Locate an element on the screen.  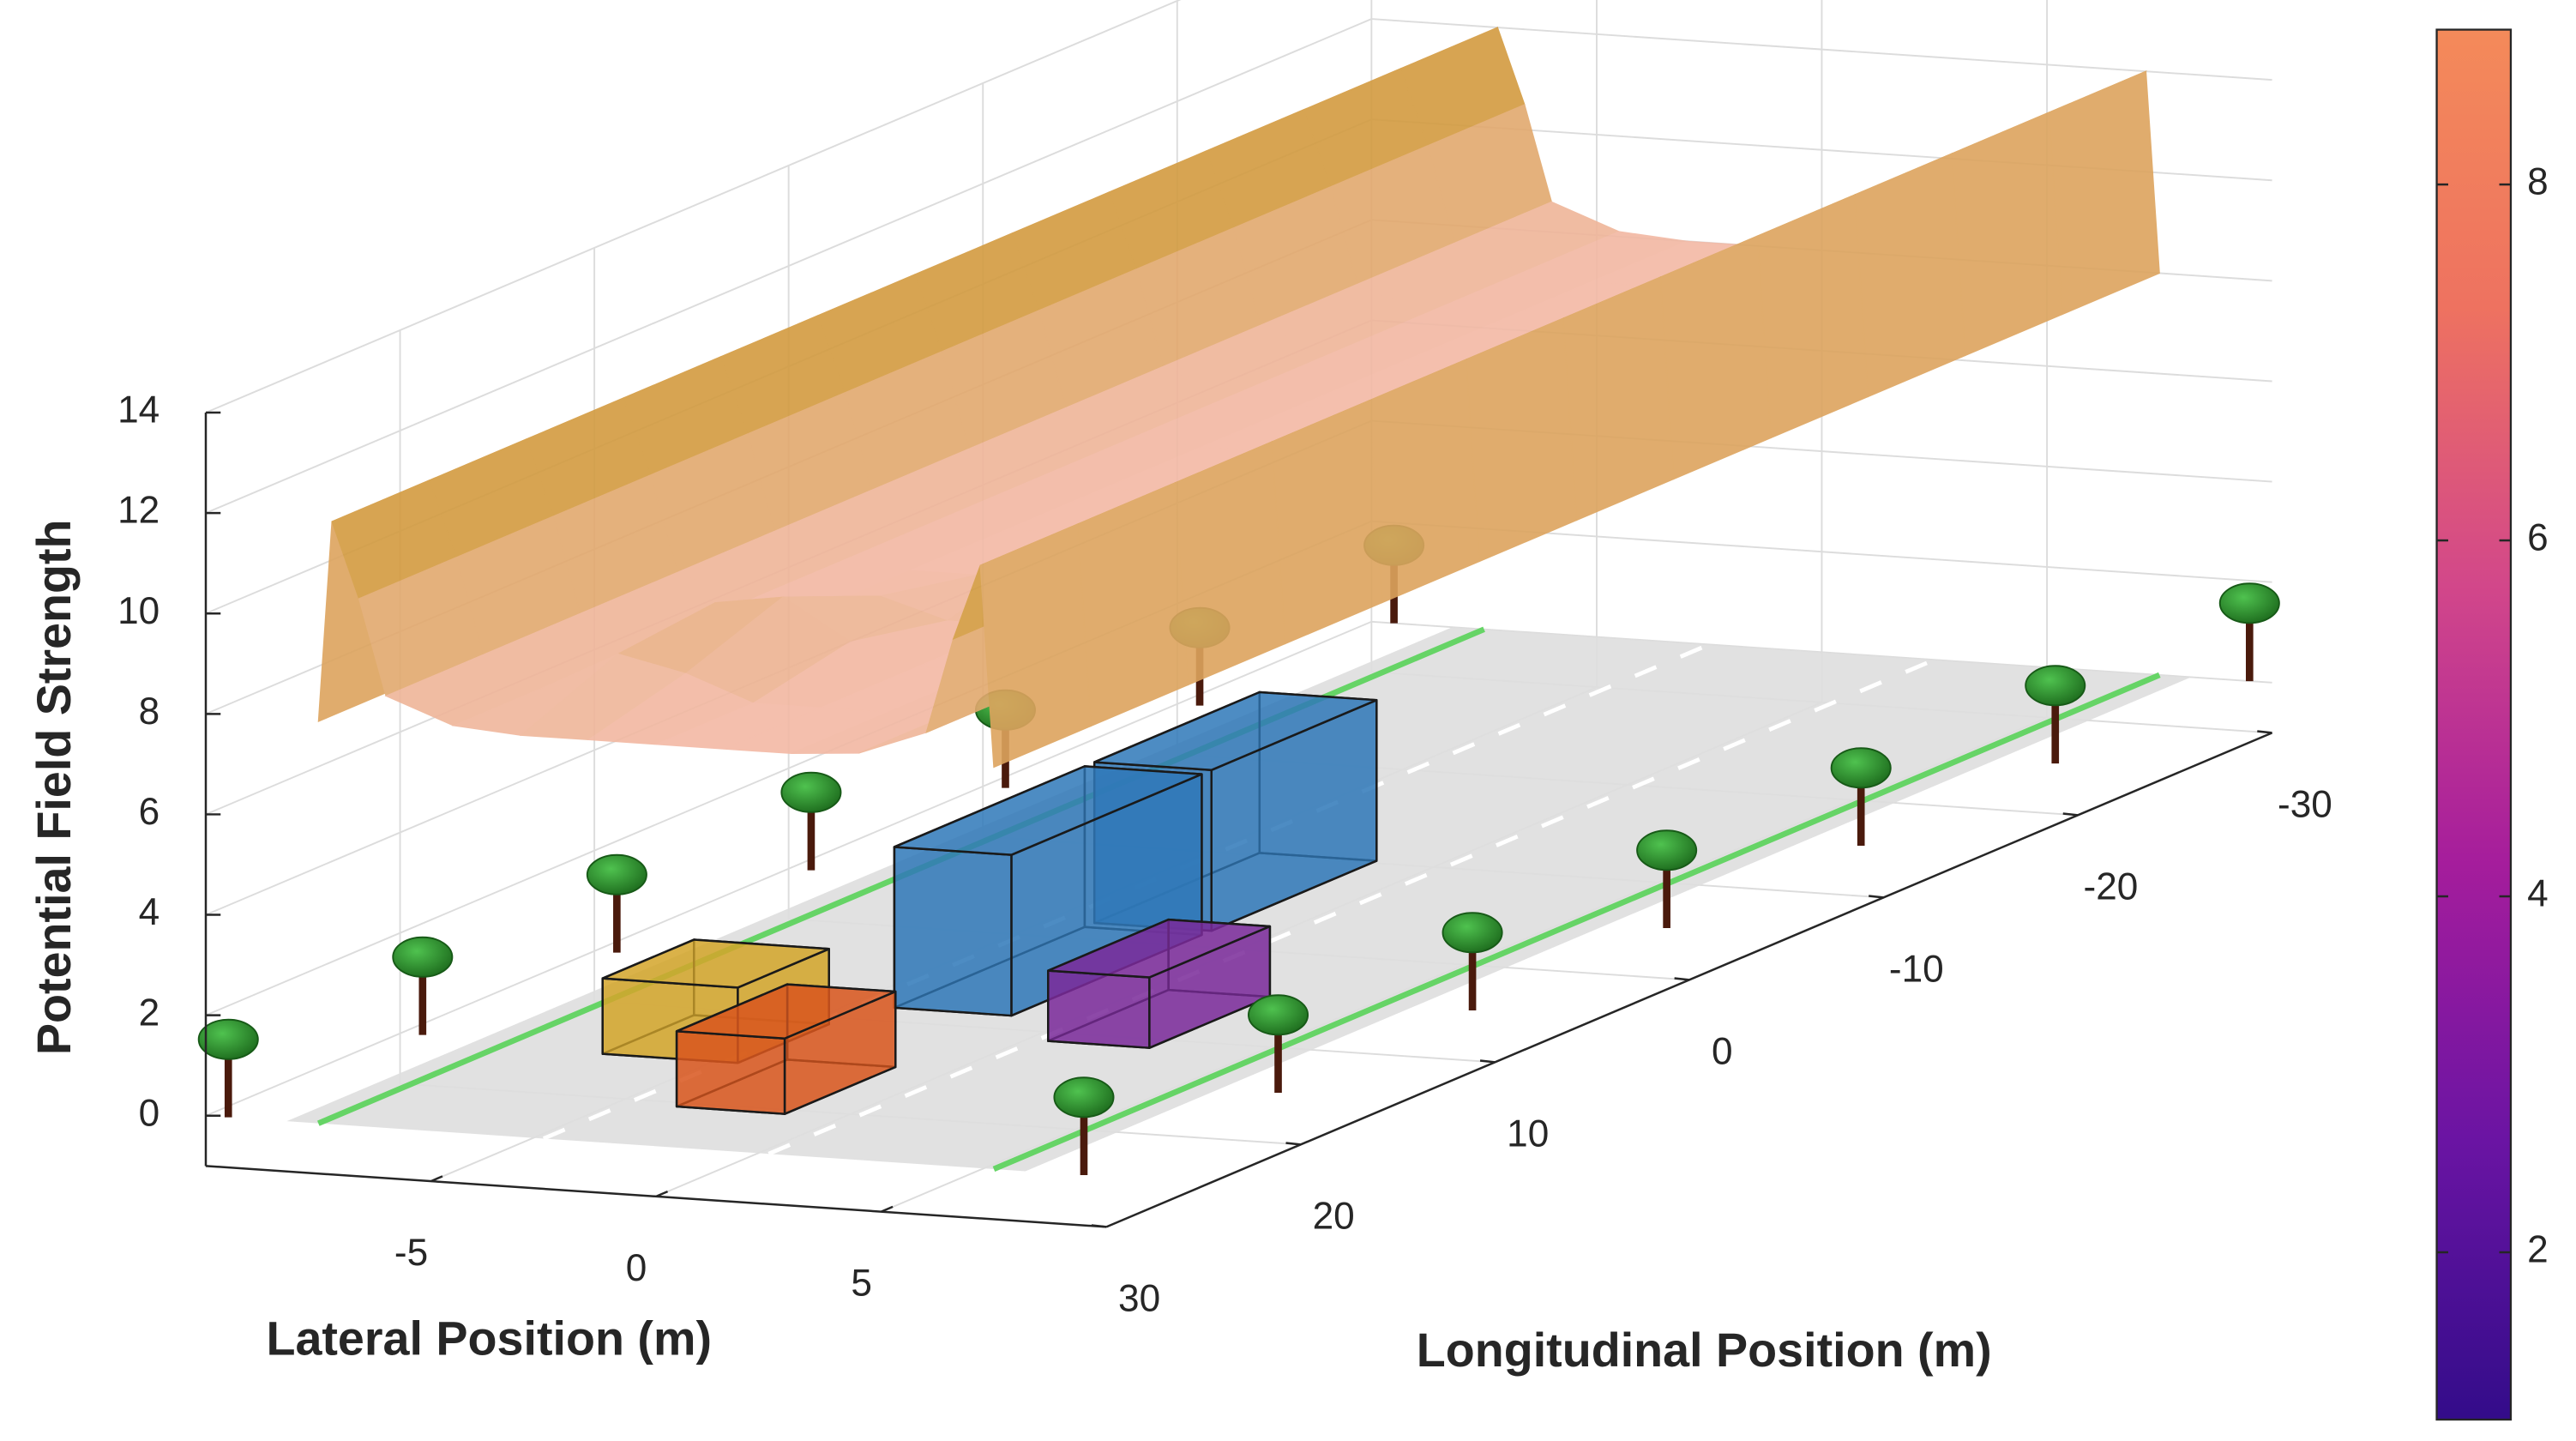
y-tick-label: 20 is located at coordinates (1334, 1216).